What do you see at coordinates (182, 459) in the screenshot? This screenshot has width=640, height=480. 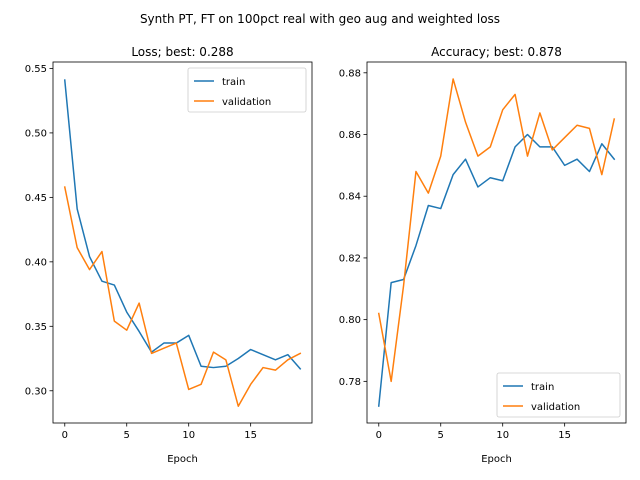 I see `loss-x-axis-label: Epoch` at bounding box center [182, 459].